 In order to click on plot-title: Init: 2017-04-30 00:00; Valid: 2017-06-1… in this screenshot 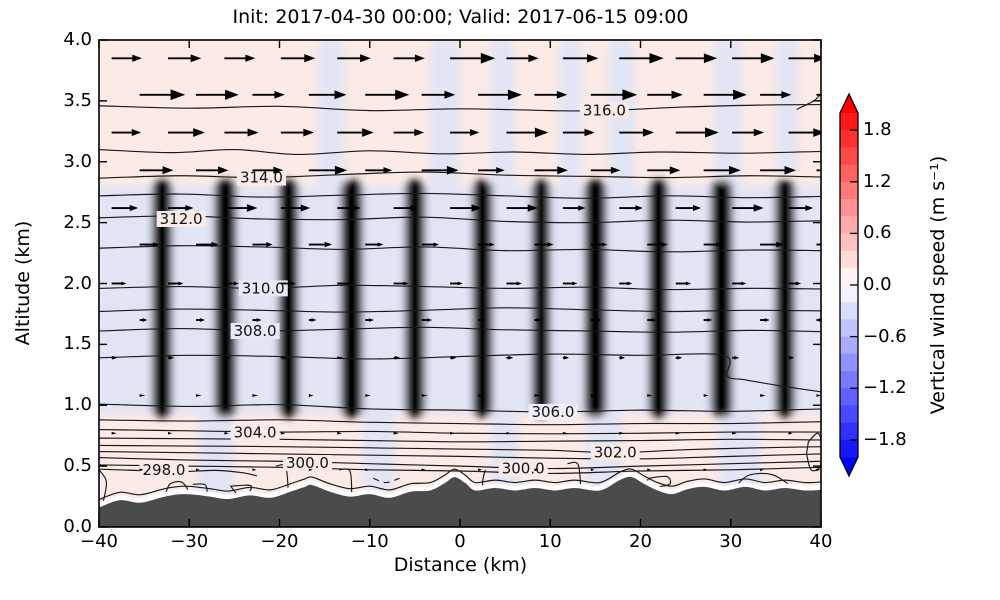, I will do `click(460, 17)`.